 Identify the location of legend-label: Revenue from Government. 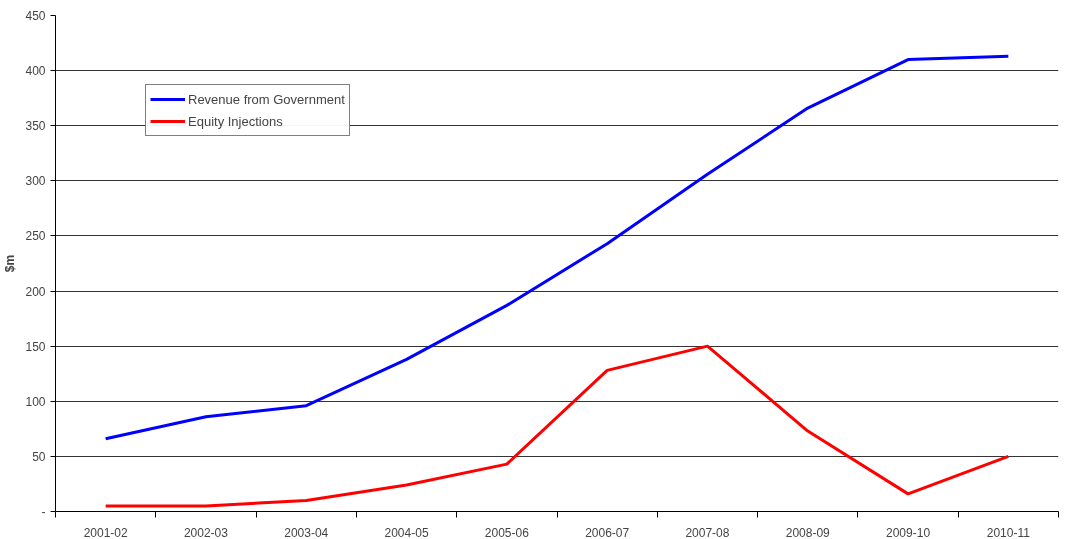
(266, 99).